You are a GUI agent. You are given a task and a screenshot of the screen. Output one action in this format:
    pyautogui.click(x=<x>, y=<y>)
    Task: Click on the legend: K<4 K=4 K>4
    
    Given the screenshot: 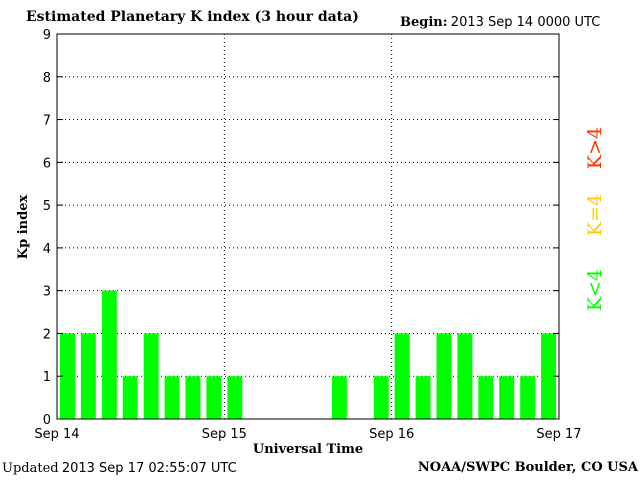 What is the action you would take?
    pyautogui.click(x=595, y=219)
    